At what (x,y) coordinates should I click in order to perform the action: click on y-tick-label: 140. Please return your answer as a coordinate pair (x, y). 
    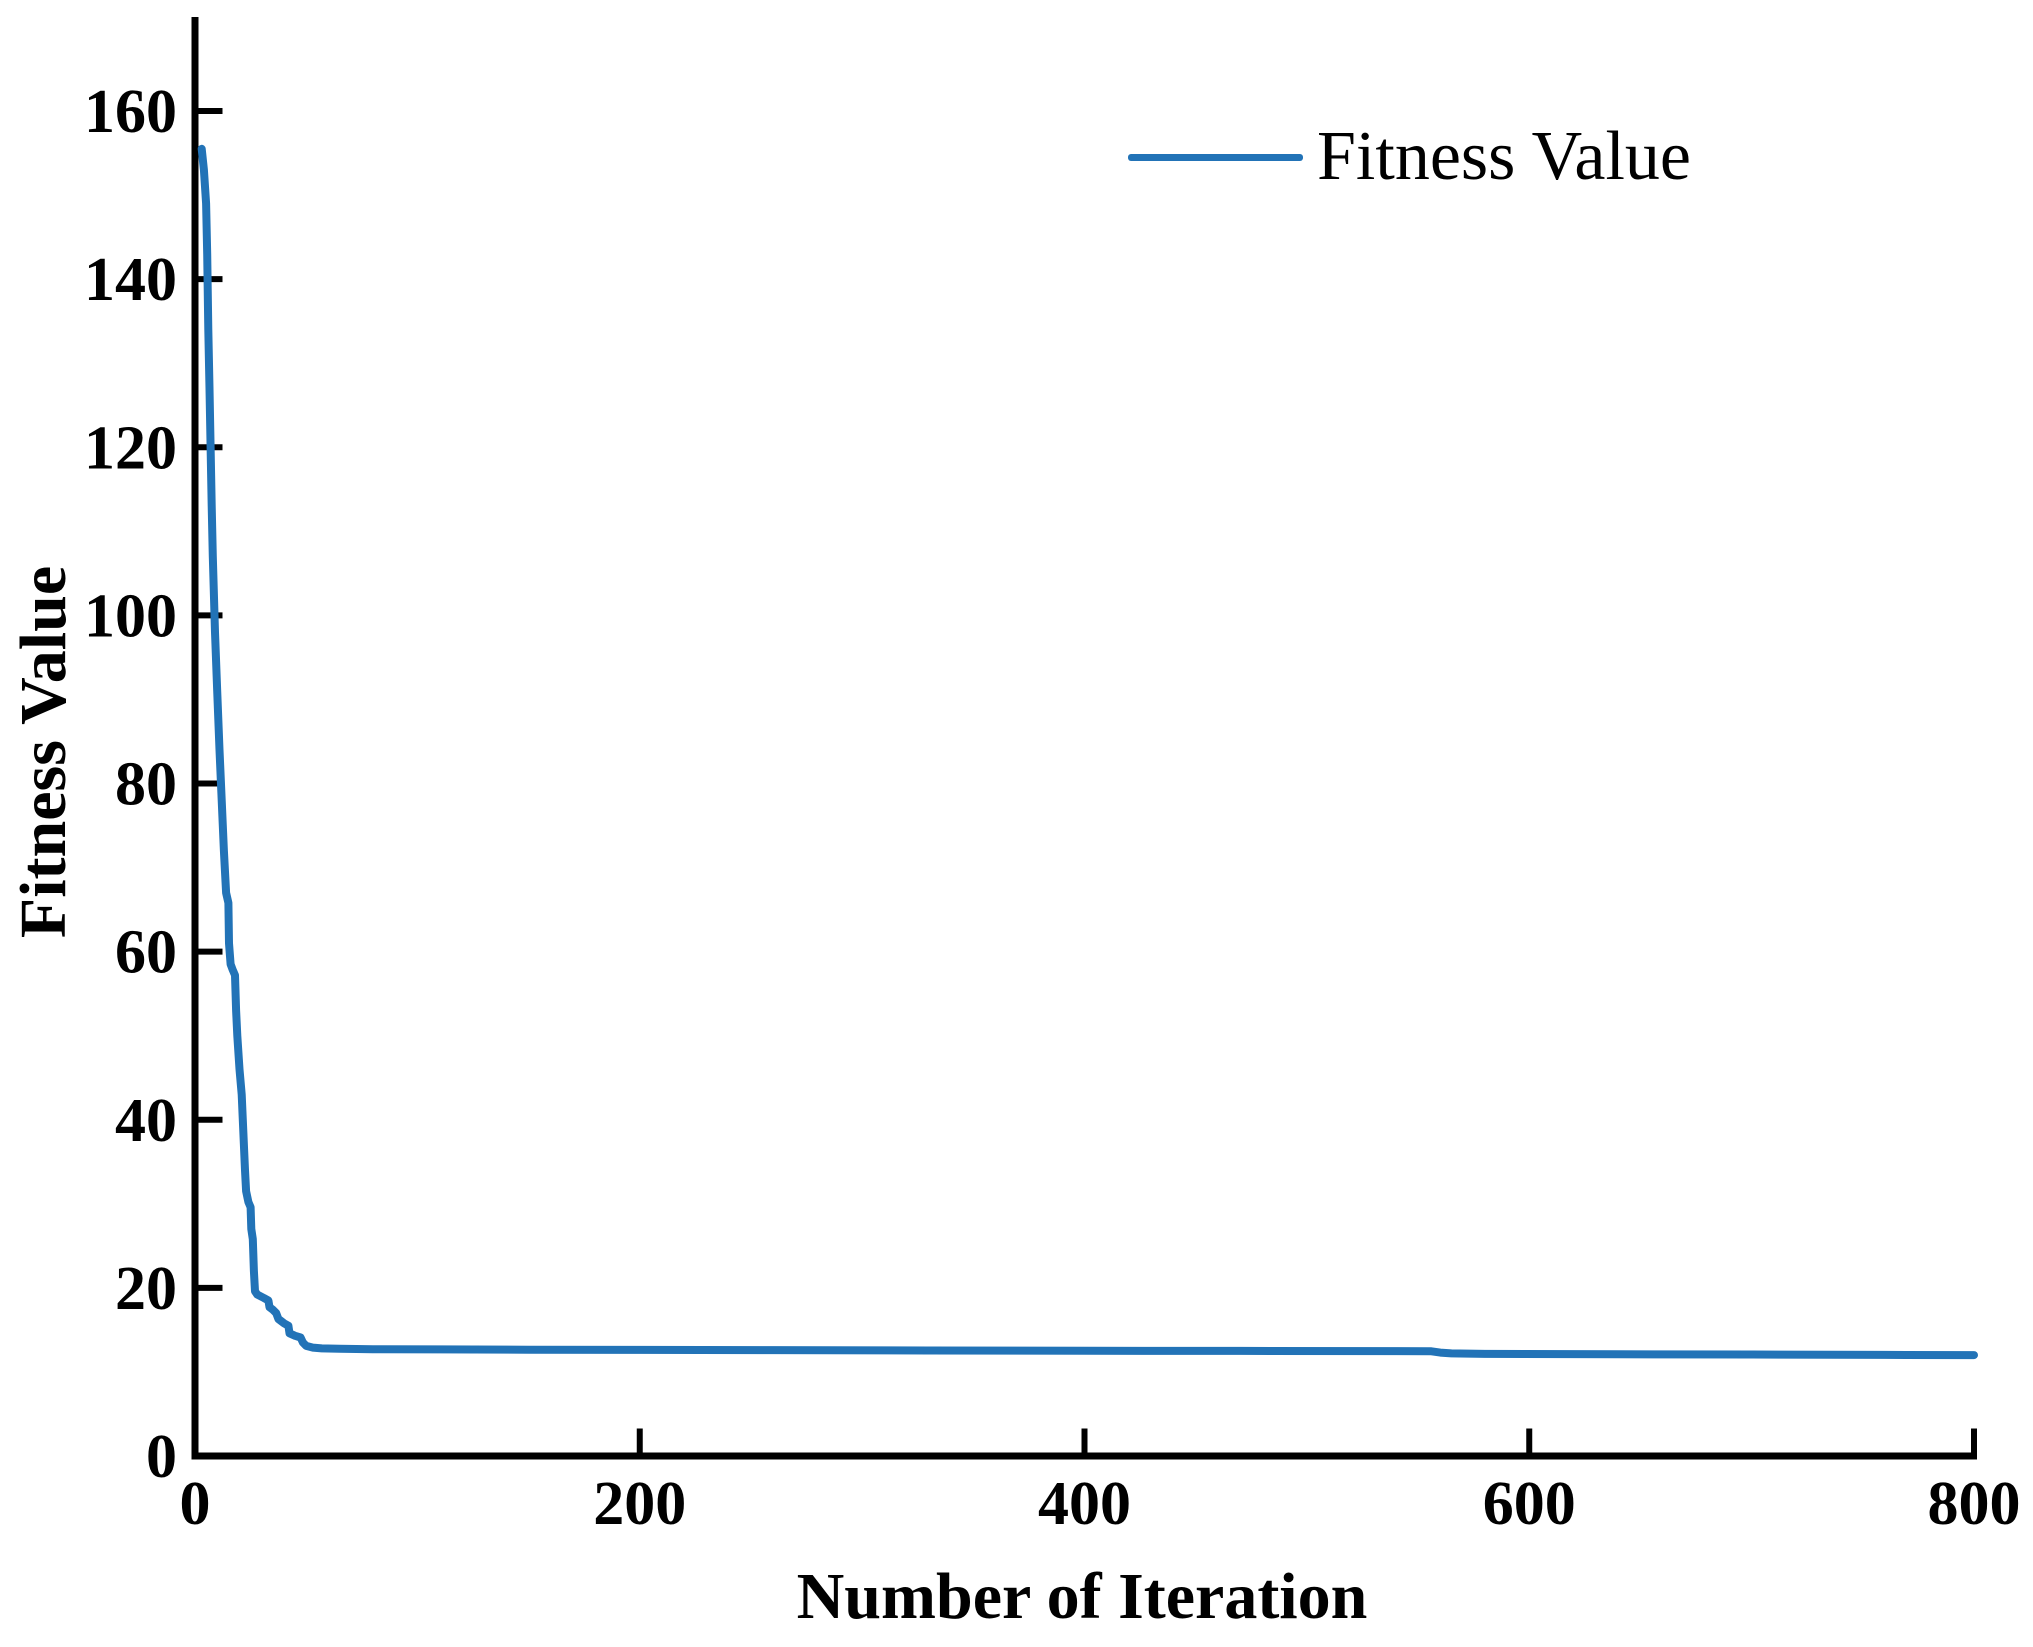
    Looking at the image, I should click on (130, 280).